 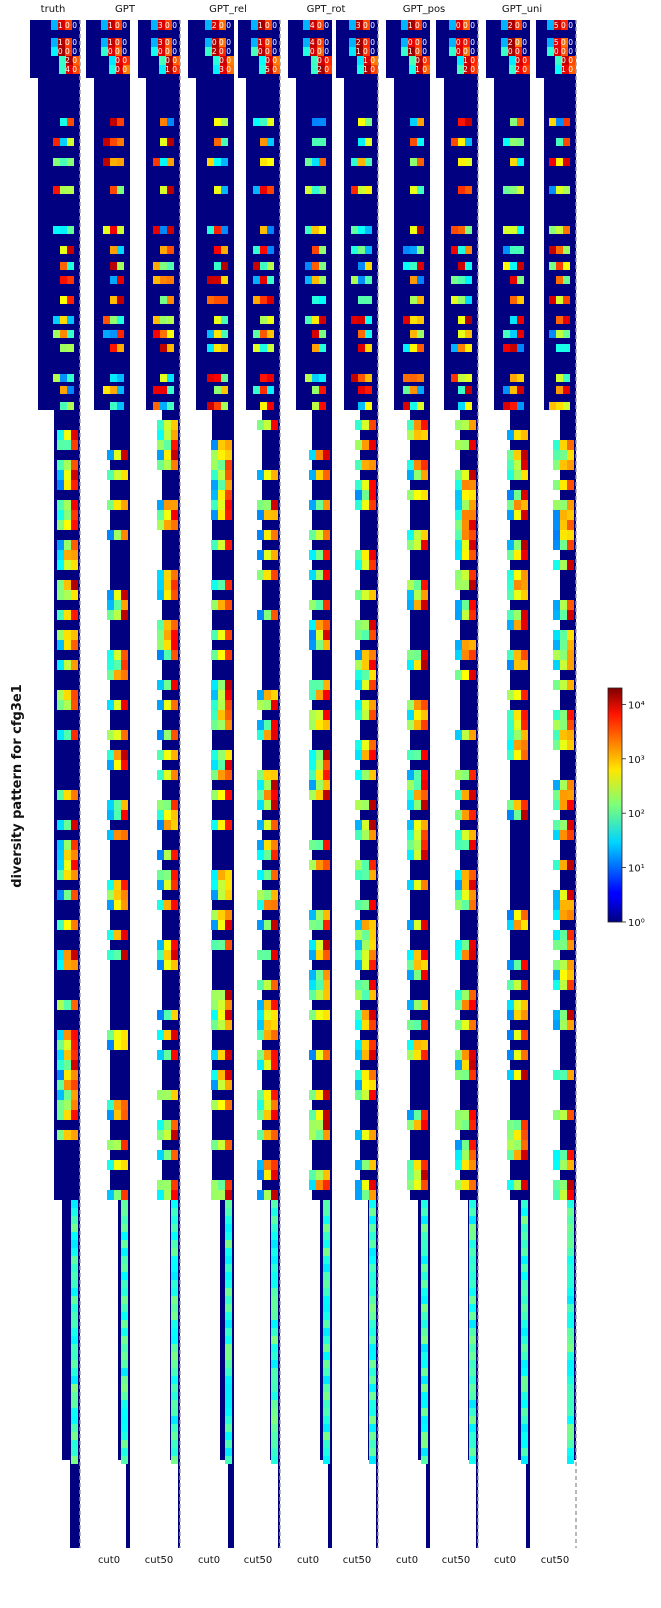 What do you see at coordinates (555, 1560) in the screenshot?
I see `column-tick-label: cut50` at bounding box center [555, 1560].